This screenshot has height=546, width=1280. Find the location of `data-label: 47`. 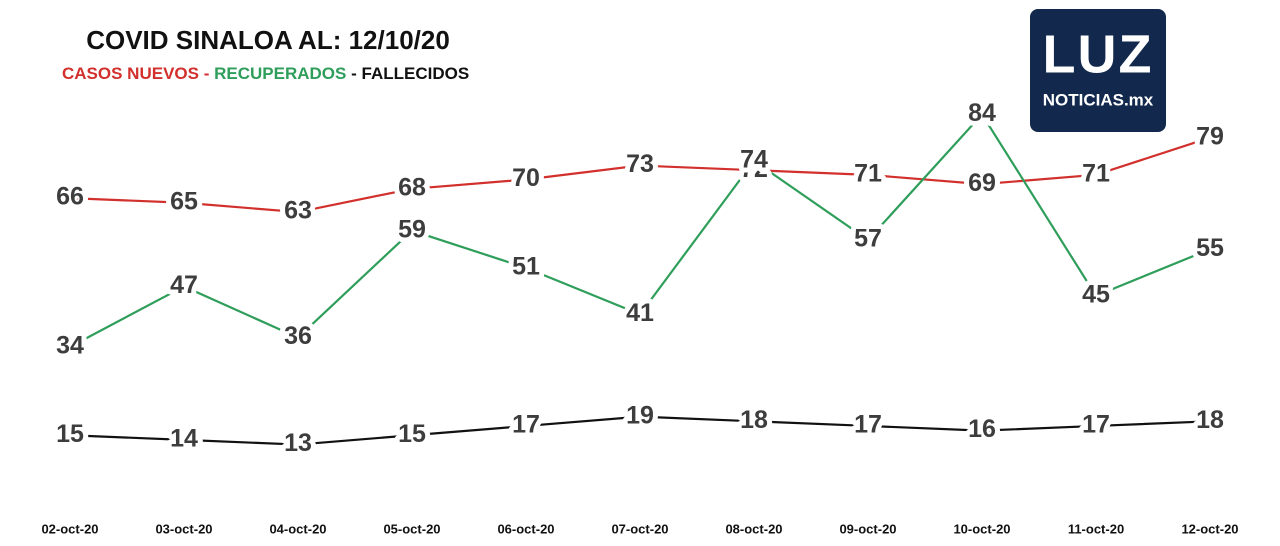

data-label: 47 is located at coordinates (184, 285).